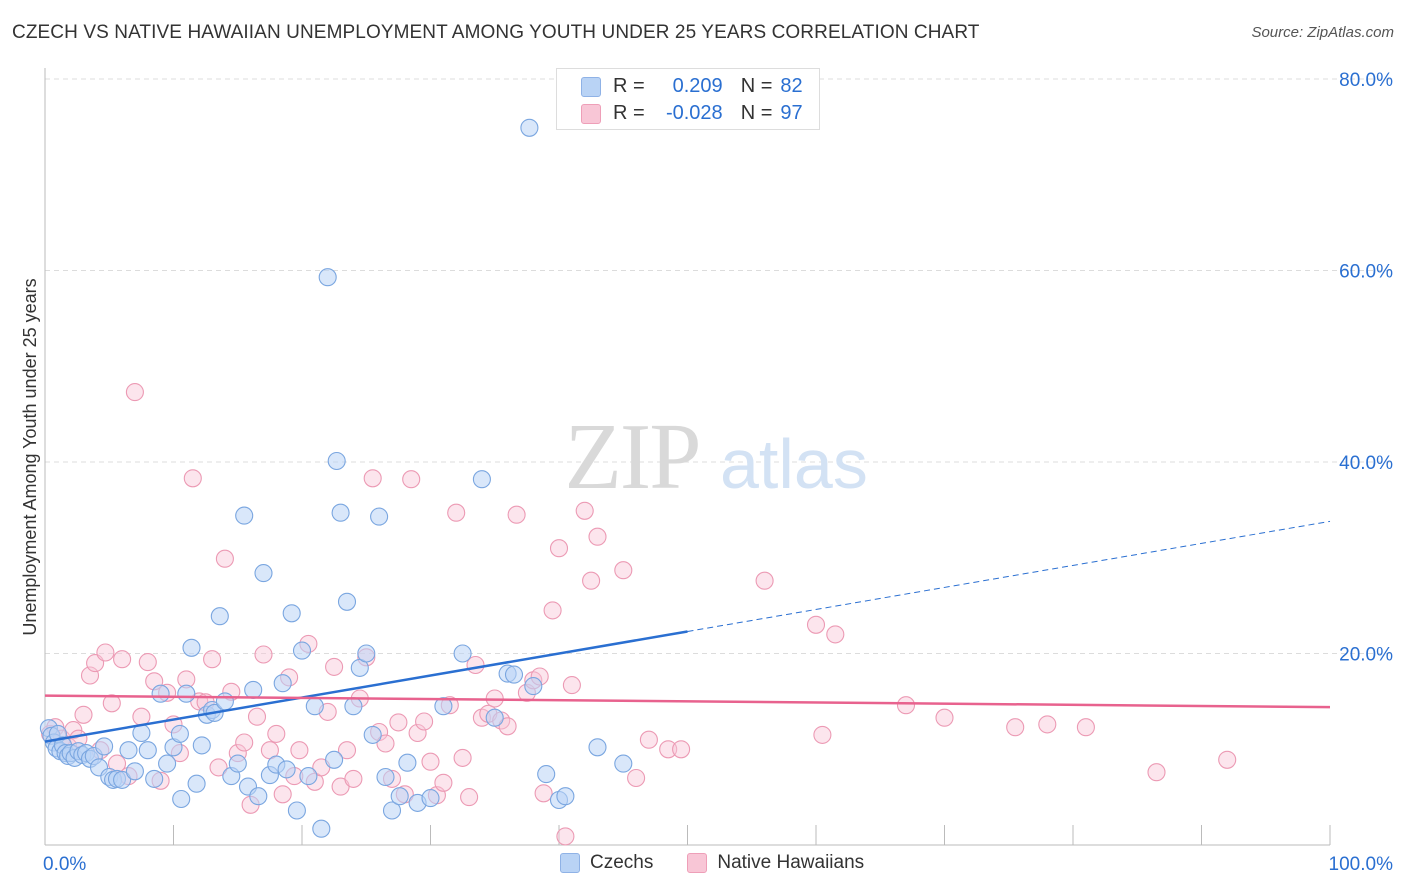 Image resolution: width=1406 pixels, height=892 pixels. What do you see at coordinates (629, 86) in the screenshot?
I see `r-label: R =` at bounding box center [629, 86].